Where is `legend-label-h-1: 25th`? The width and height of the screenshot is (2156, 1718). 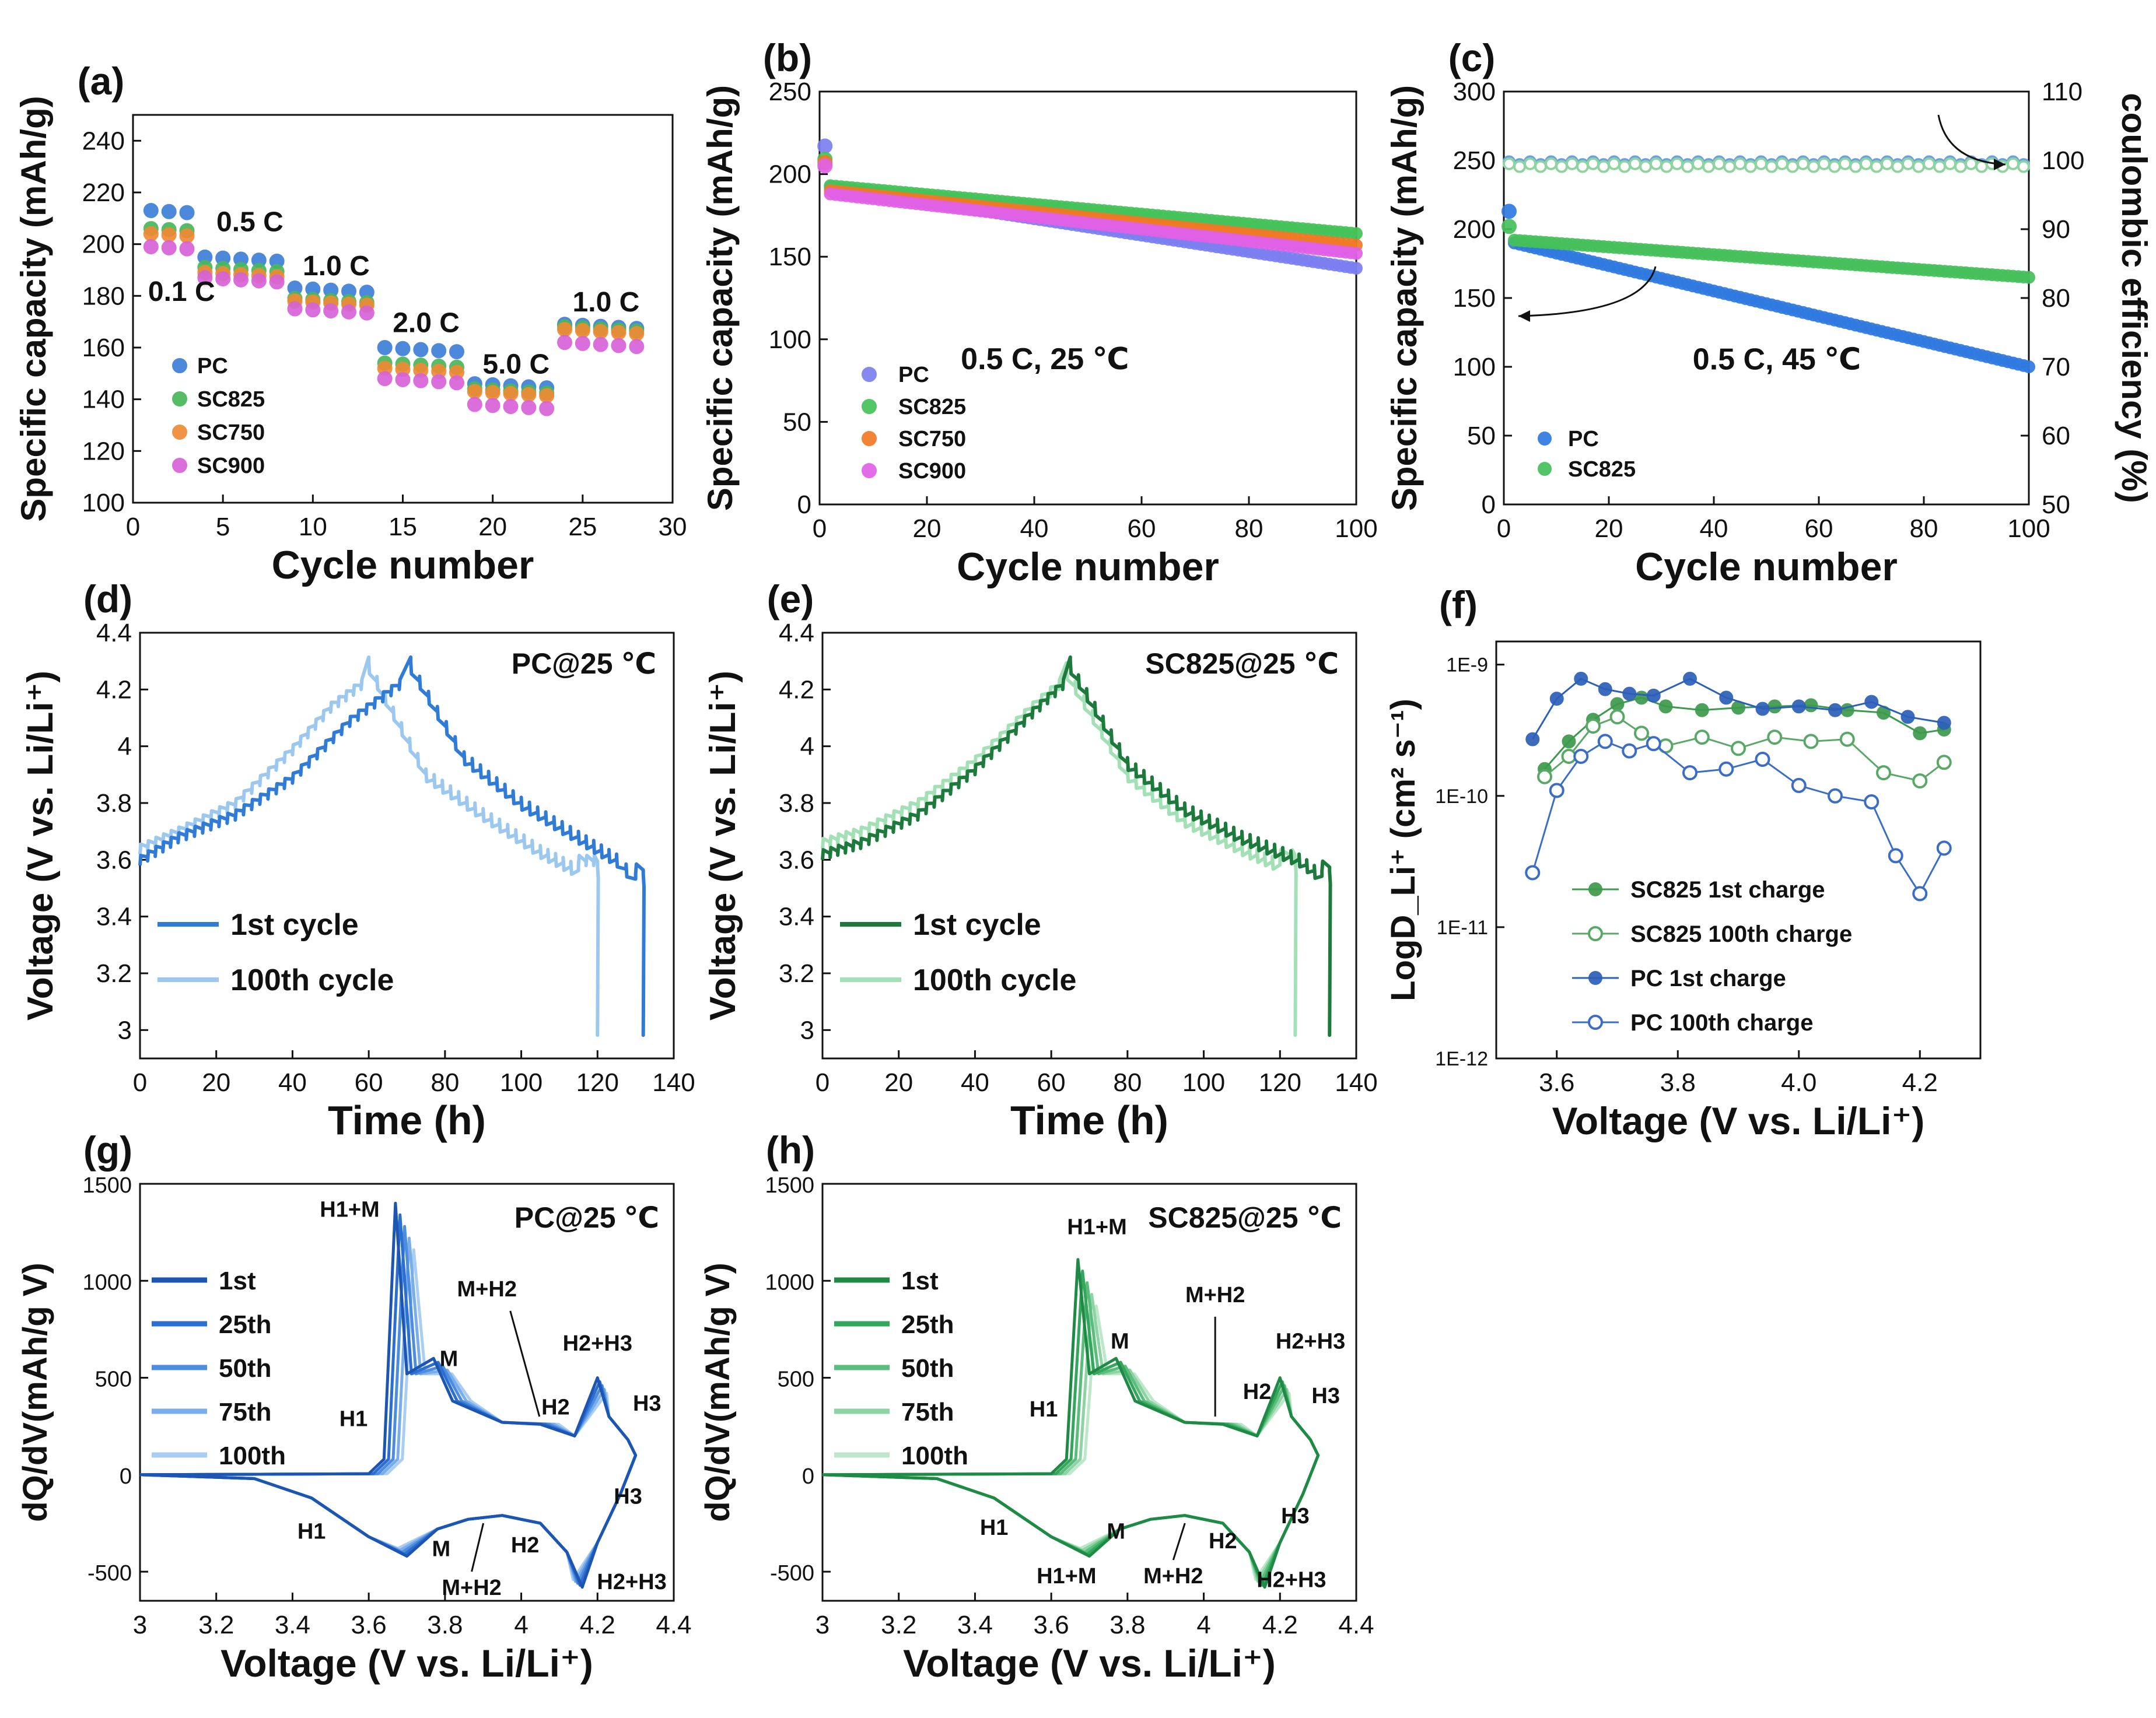 legend-label-h-1: 25th is located at coordinates (928, 1324).